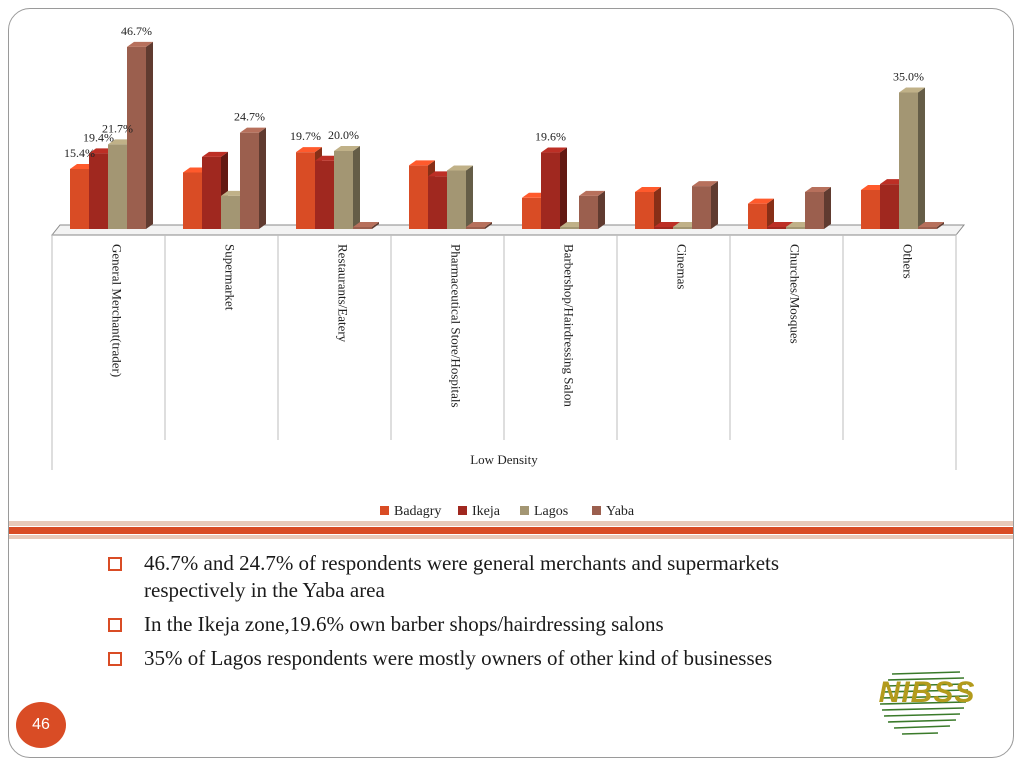 This screenshot has height=768, width=1024. Describe the element at coordinates (550, 137) in the screenshot. I see `data-label: 19.6%` at that location.